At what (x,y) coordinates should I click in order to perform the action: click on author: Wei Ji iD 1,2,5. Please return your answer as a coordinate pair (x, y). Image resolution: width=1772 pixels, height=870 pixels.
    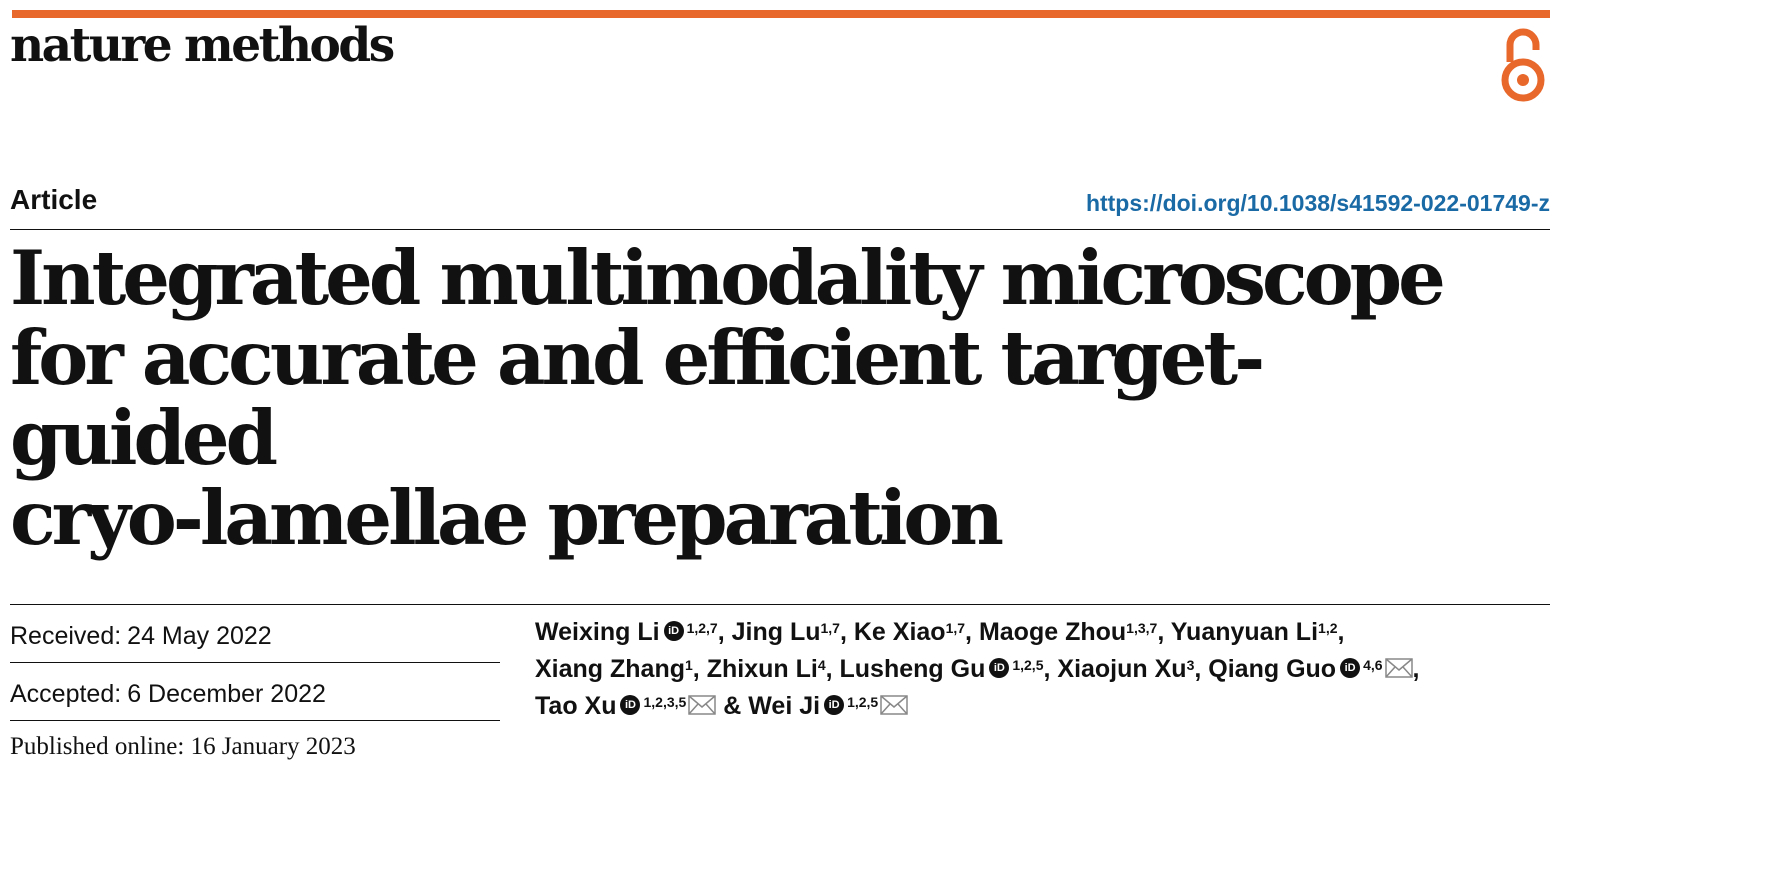
    Looking at the image, I should click on (828, 706).